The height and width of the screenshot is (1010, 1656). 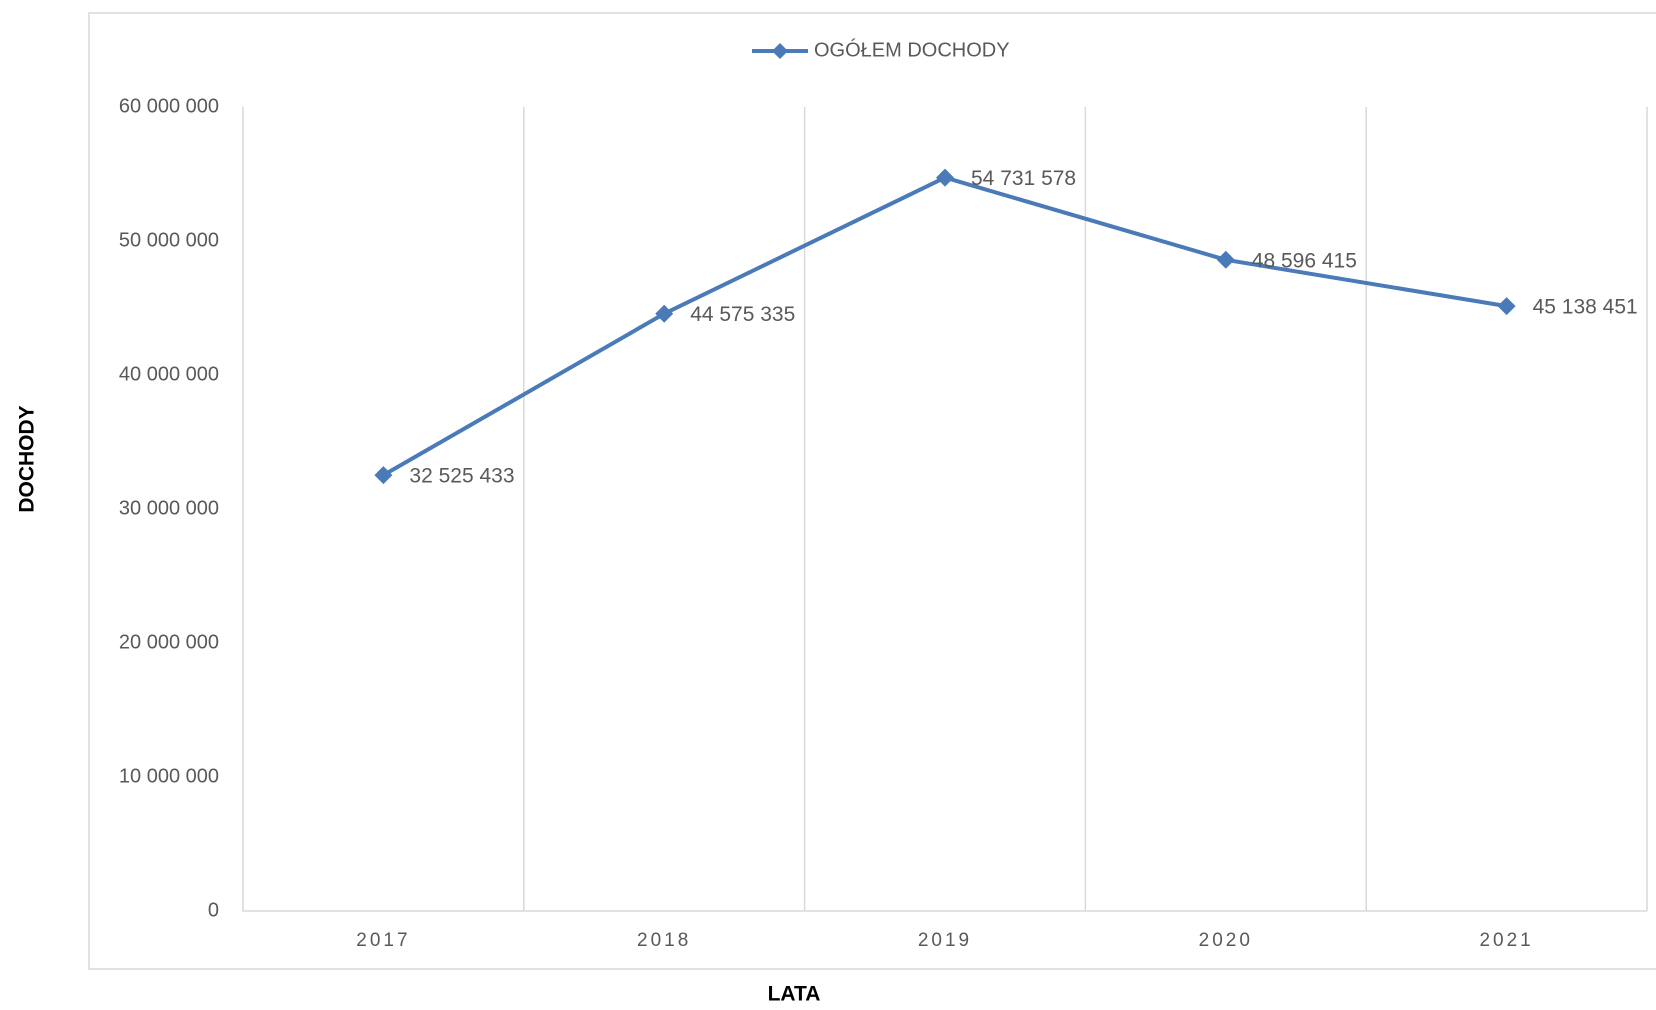 What do you see at coordinates (213, 910) in the screenshot?
I see `y-tick-label: 0` at bounding box center [213, 910].